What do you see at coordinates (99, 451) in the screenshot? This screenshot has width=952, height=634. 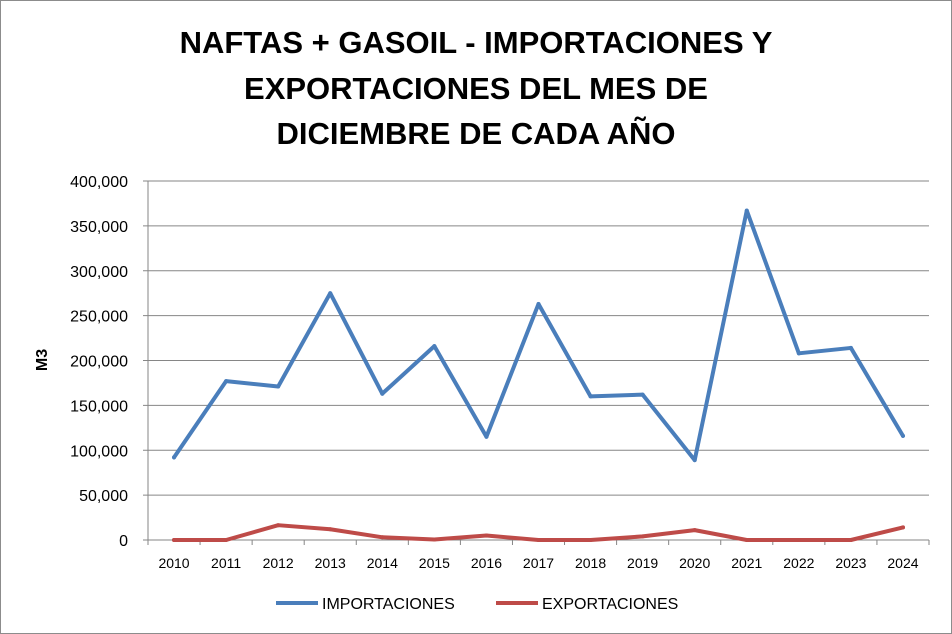 I see `y-tick-label: 100,000` at bounding box center [99, 451].